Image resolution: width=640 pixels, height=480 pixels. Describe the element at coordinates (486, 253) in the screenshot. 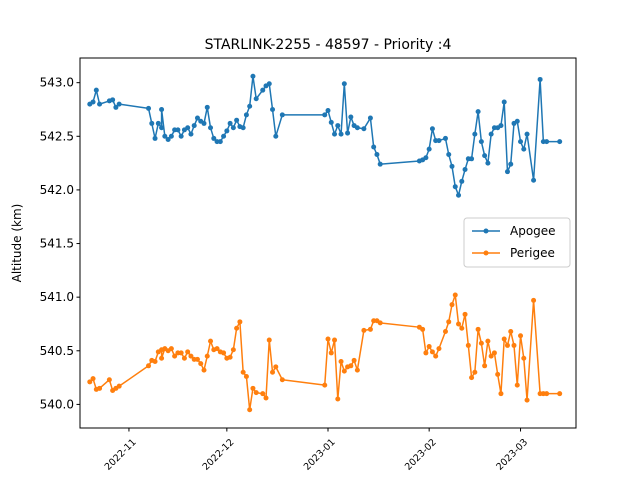

I see `legend-marker-perigee` at that location.